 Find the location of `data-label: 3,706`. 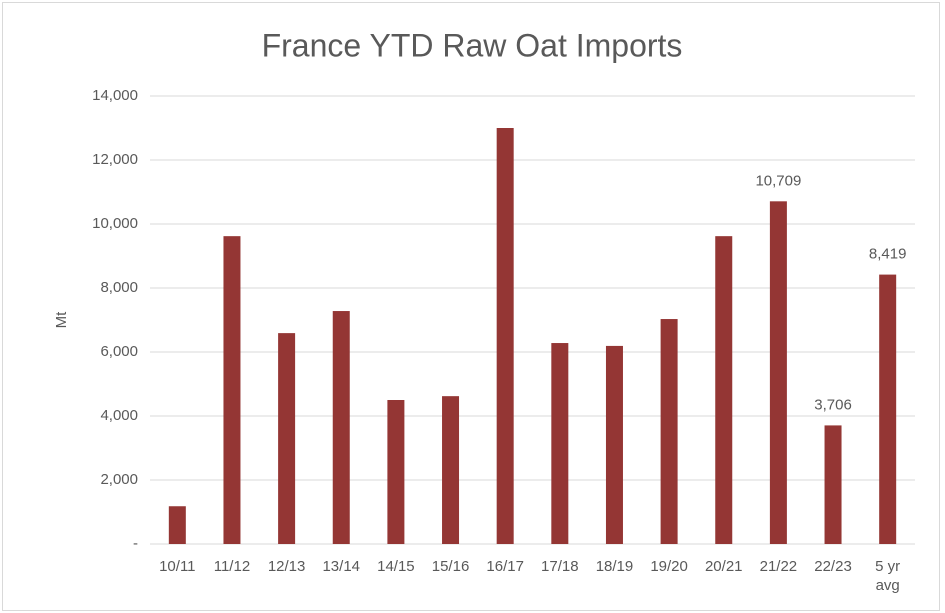

data-label: 3,706 is located at coordinates (833, 404).